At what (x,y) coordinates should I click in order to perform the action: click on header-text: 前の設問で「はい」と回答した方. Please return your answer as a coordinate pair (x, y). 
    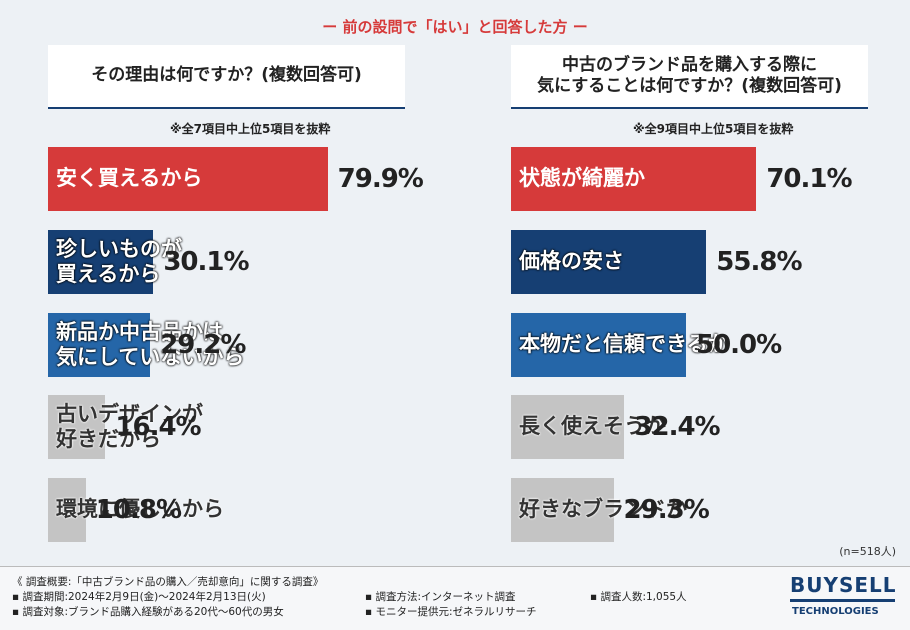
    Looking at the image, I should click on (455, 27).